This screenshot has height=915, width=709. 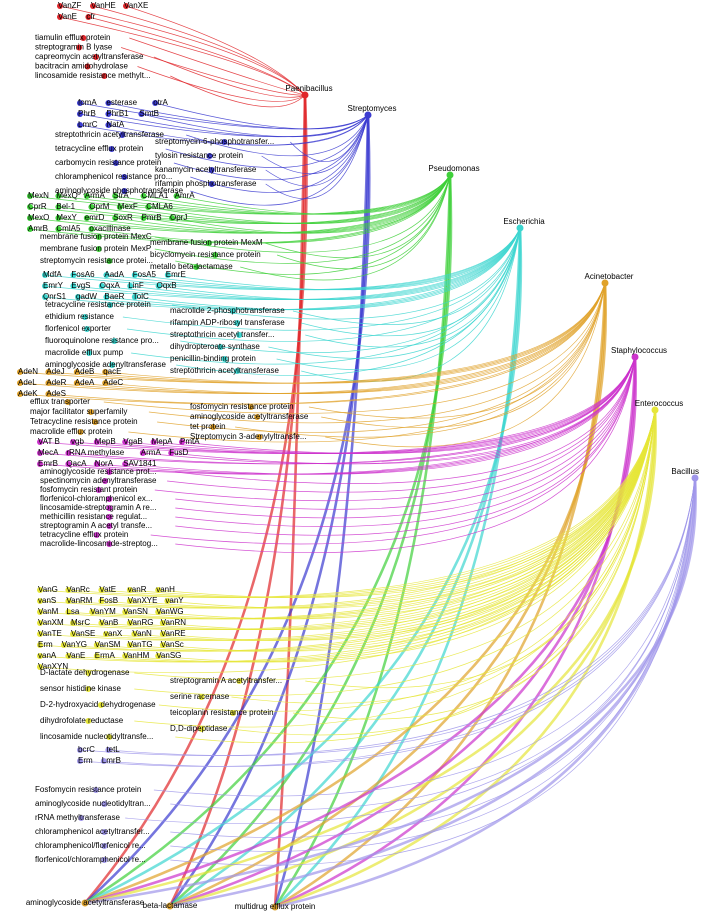 I want to click on gene-label: rifampin ADP-ribosyl transferase, so click(x=227, y=322).